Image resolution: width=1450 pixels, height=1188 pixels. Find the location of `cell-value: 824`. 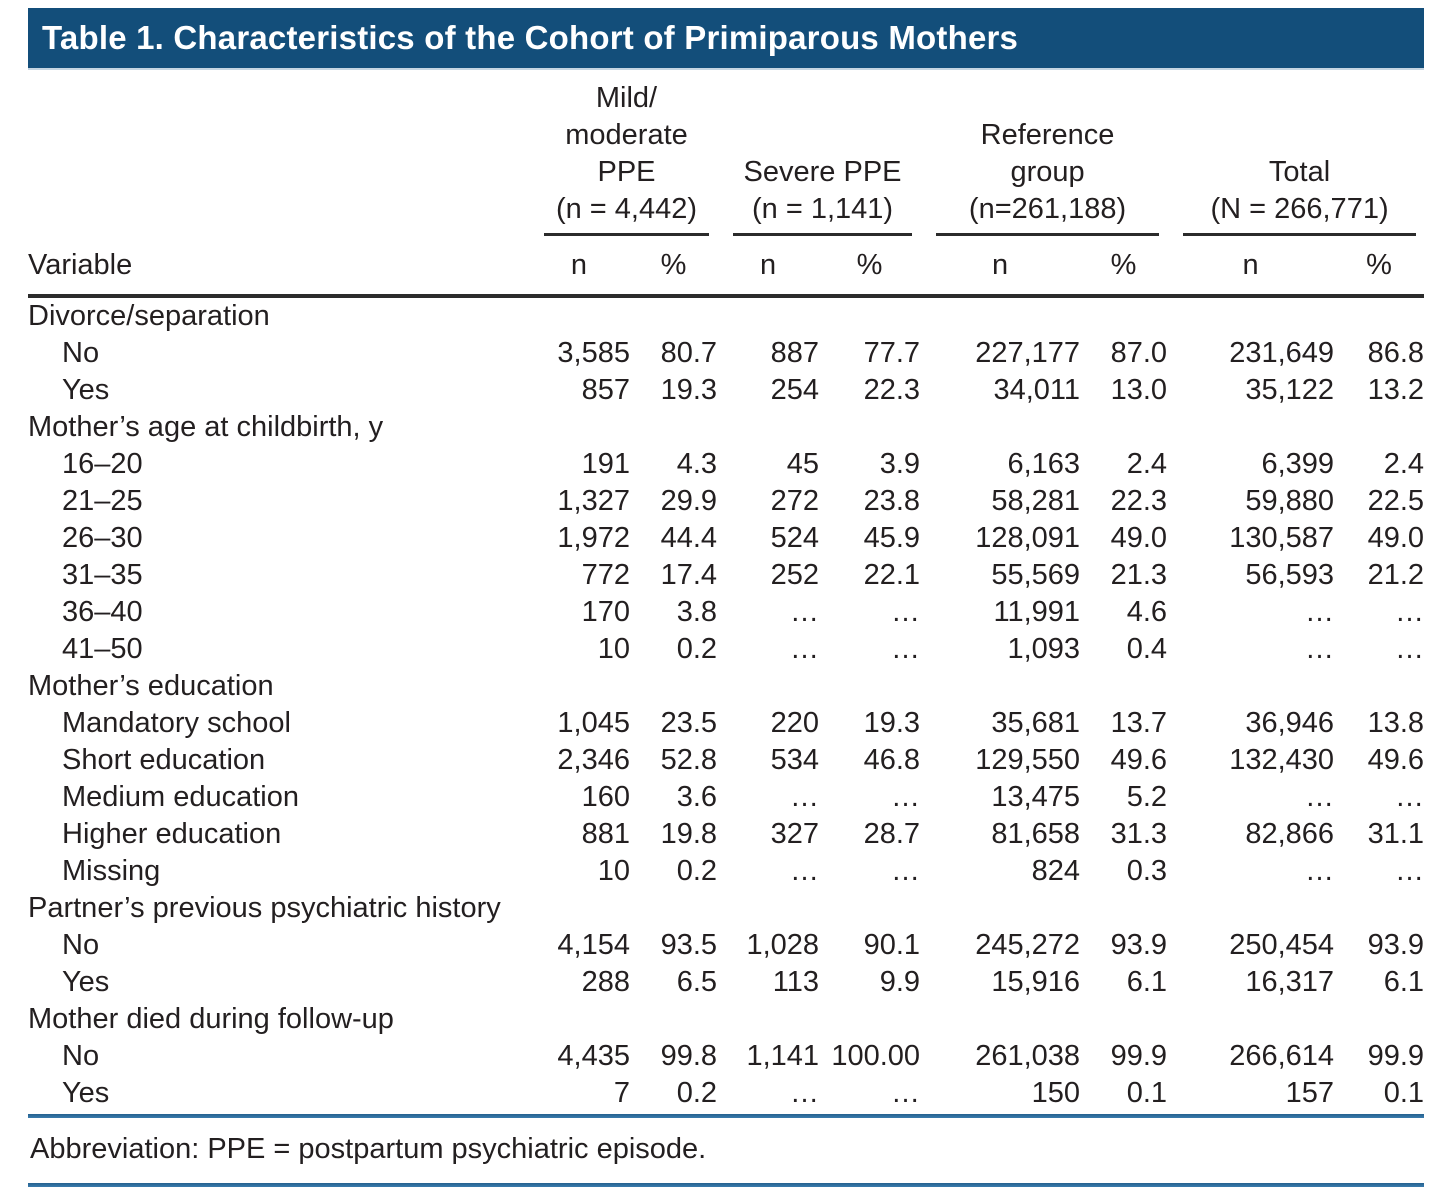

cell-value: 824 is located at coordinates (1056, 871).